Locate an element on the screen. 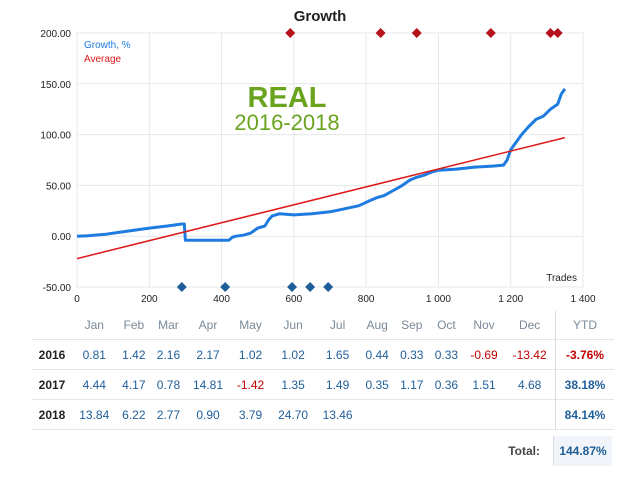 This screenshot has width=640, height=480. value-cell: 4.68 is located at coordinates (530, 384).